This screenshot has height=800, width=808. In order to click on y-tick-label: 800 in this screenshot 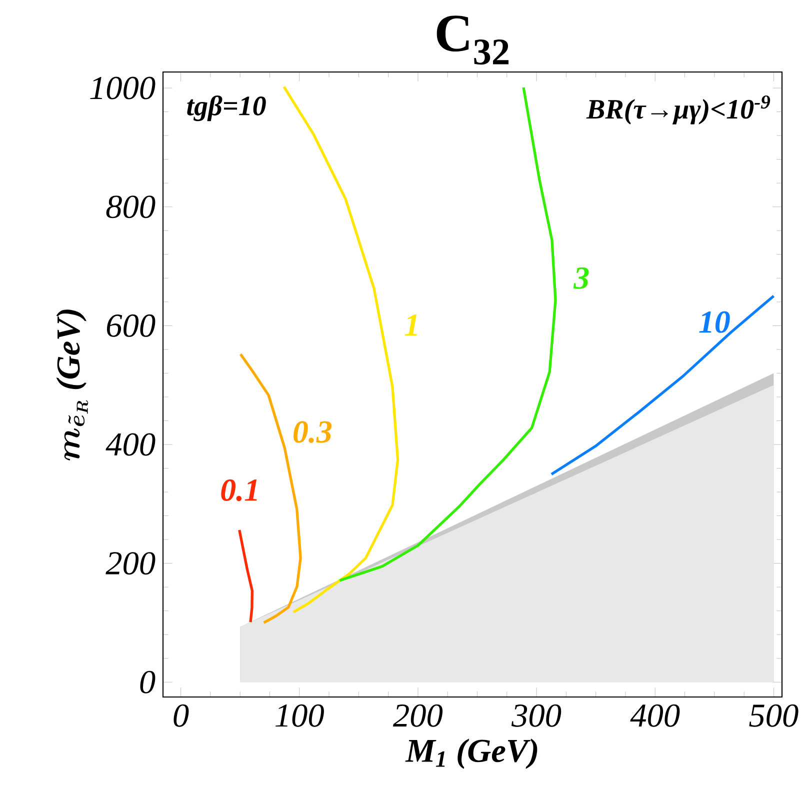, I will do `click(131, 207)`.